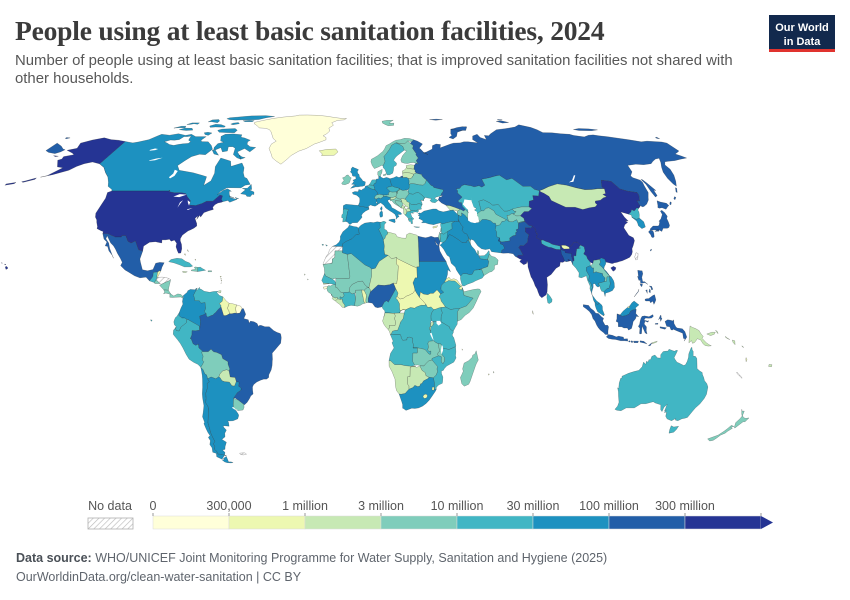  I want to click on svg-text: 10 million, so click(457, 506).